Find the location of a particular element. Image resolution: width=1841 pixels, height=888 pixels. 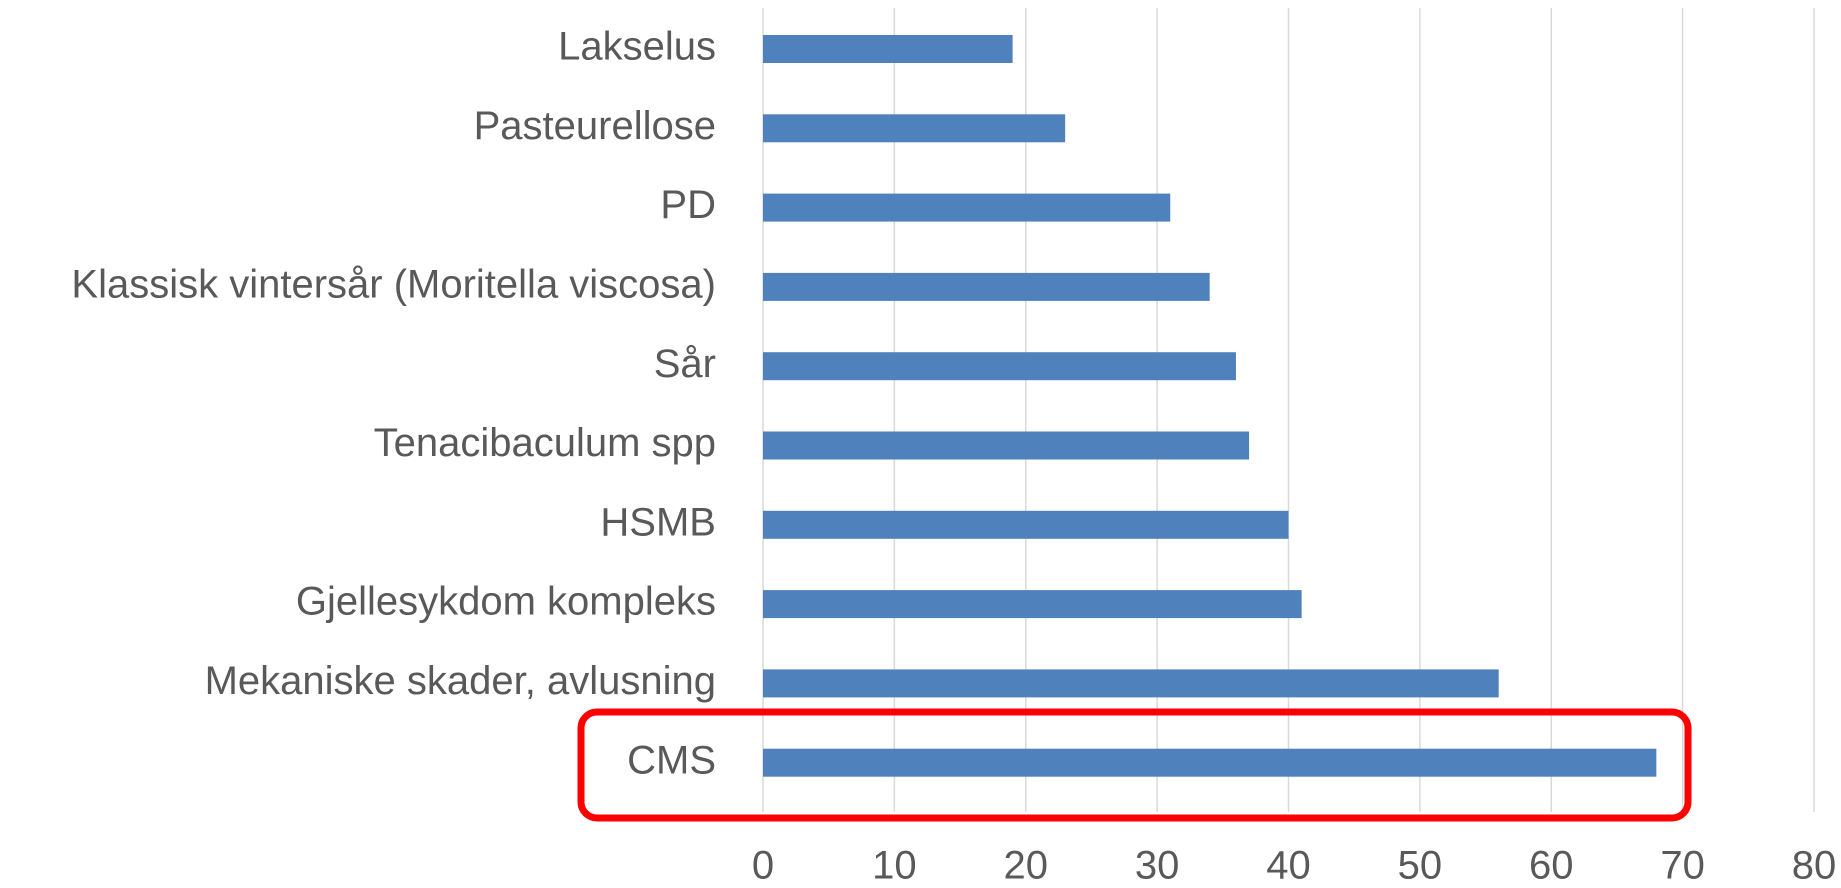

x-tick-label: 70 is located at coordinates (1682, 863).